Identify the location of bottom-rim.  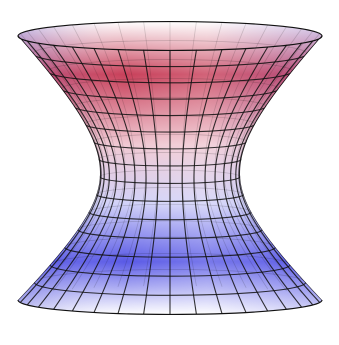
(170, 307).